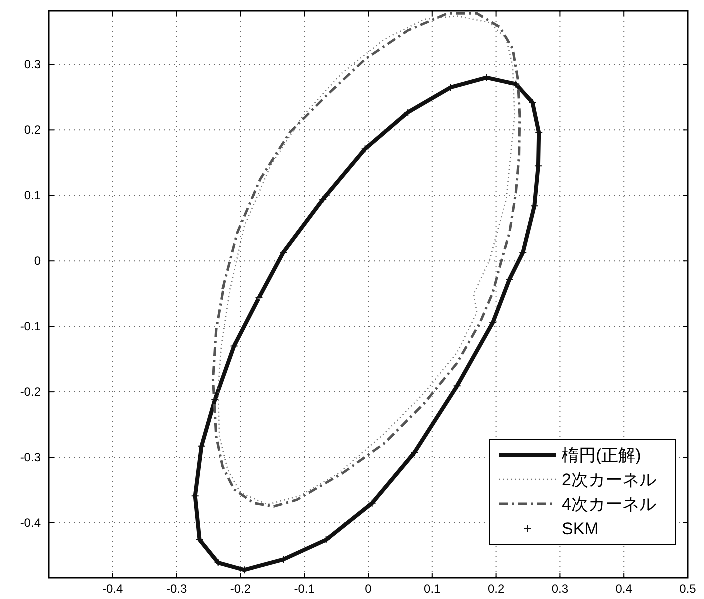 The image size is (704, 599). I want to click on x-tick-label: 0.3, so click(560, 589).